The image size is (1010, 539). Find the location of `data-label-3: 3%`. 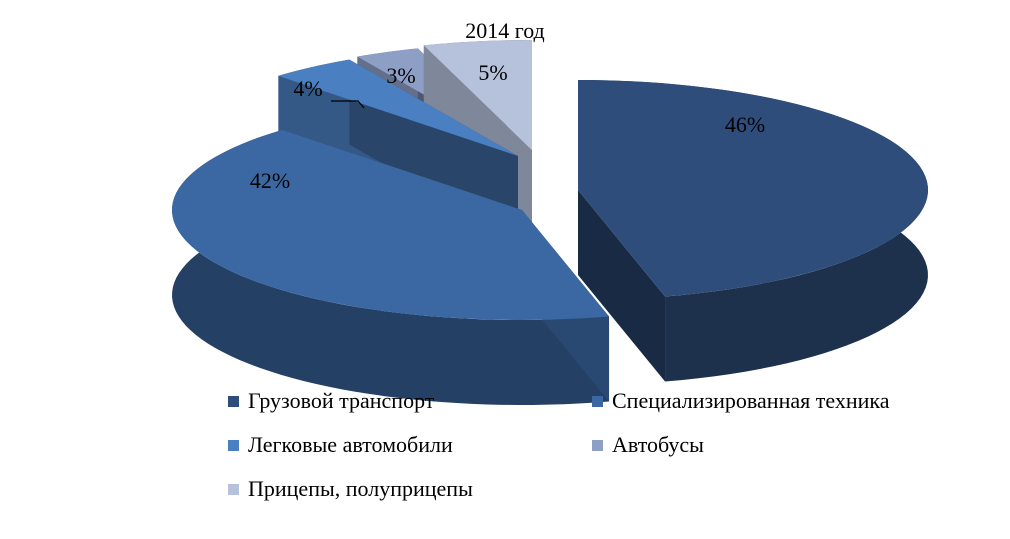

data-label-3: 3% is located at coordinates (400, 75).